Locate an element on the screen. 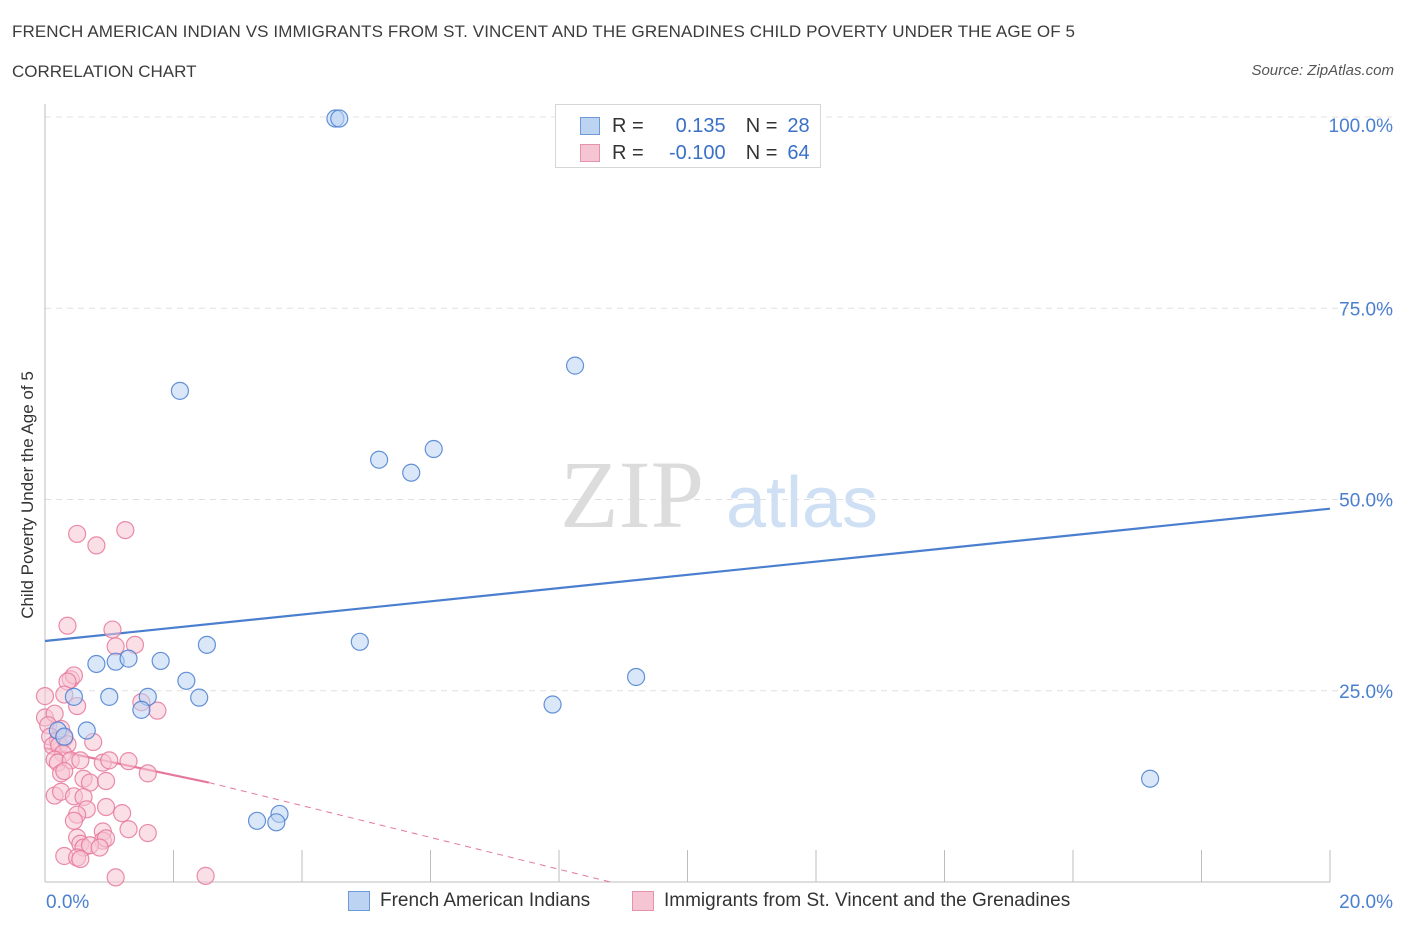  legend-r-value: 0.135 is located at coordinates (700, 125).